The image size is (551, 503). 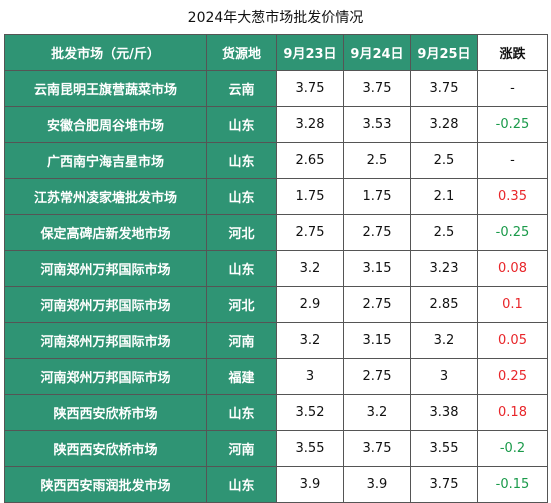 What do you see at coordinates (377, 52) in the screenshot?
I see `header-date-2: 9月24日` at bounding box center [377, 52].